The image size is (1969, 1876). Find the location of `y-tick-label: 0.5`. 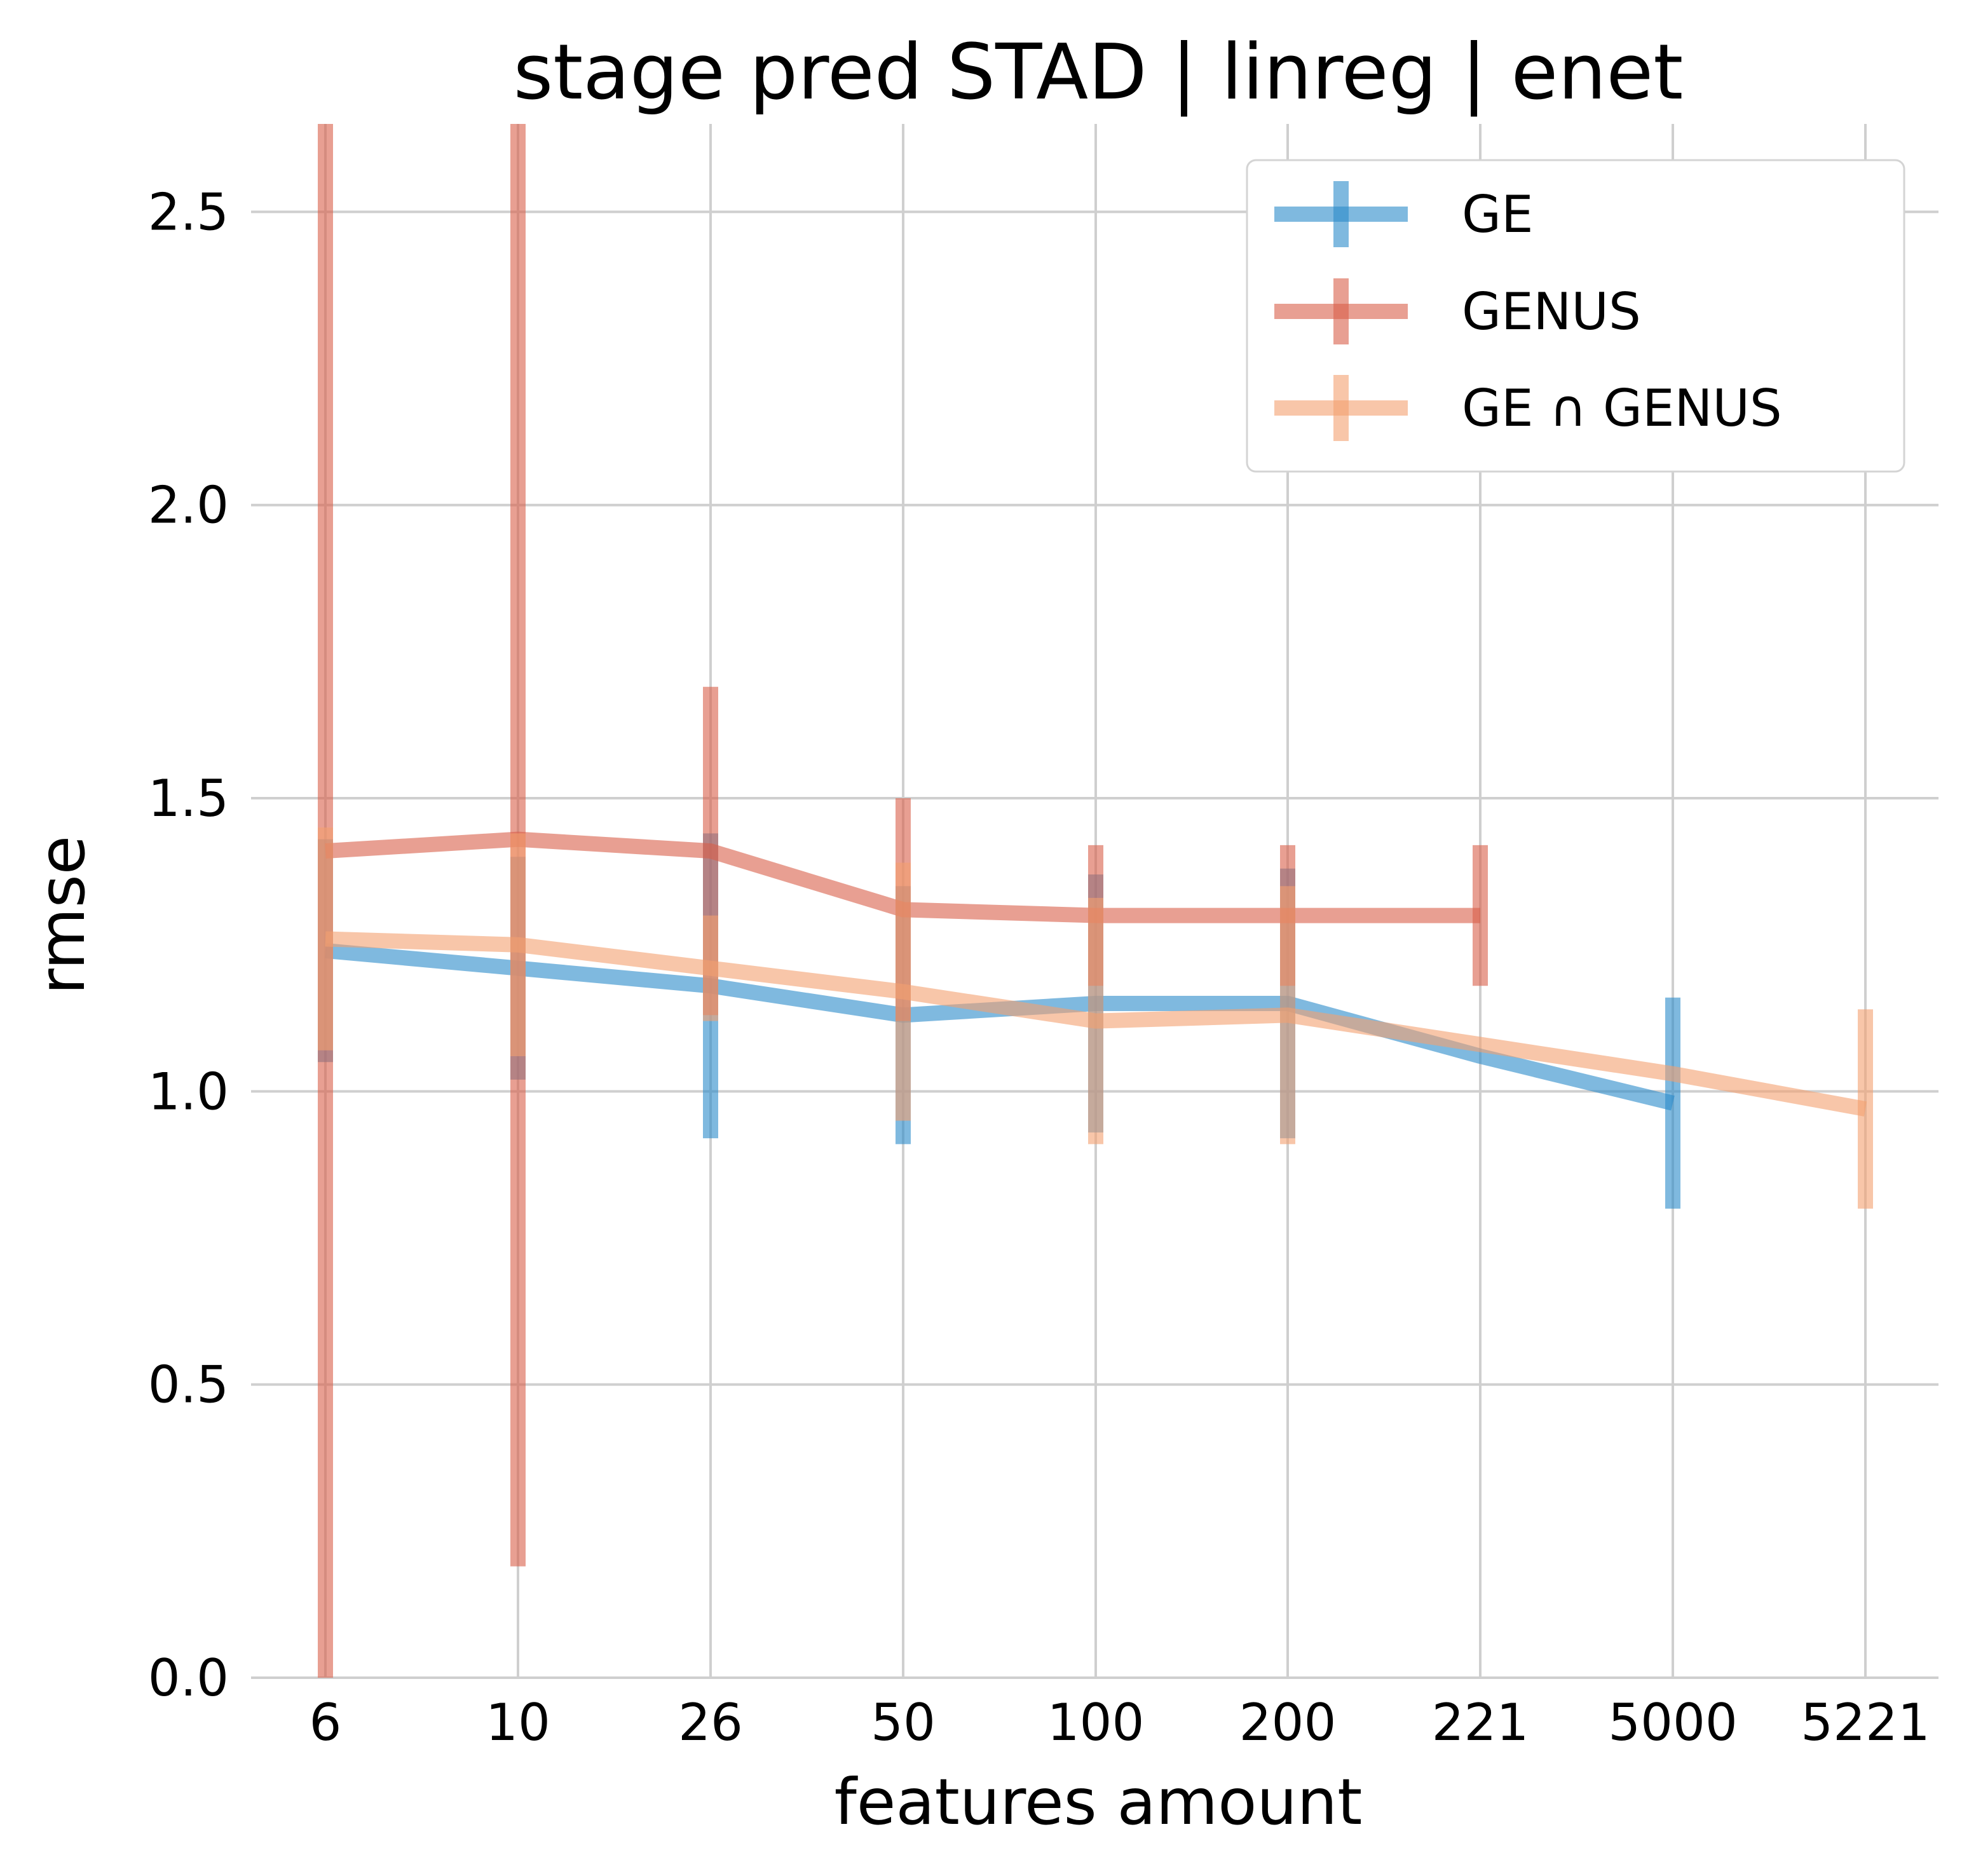

y-tick-label: 0.5 is located at coordinates (188, 1385).